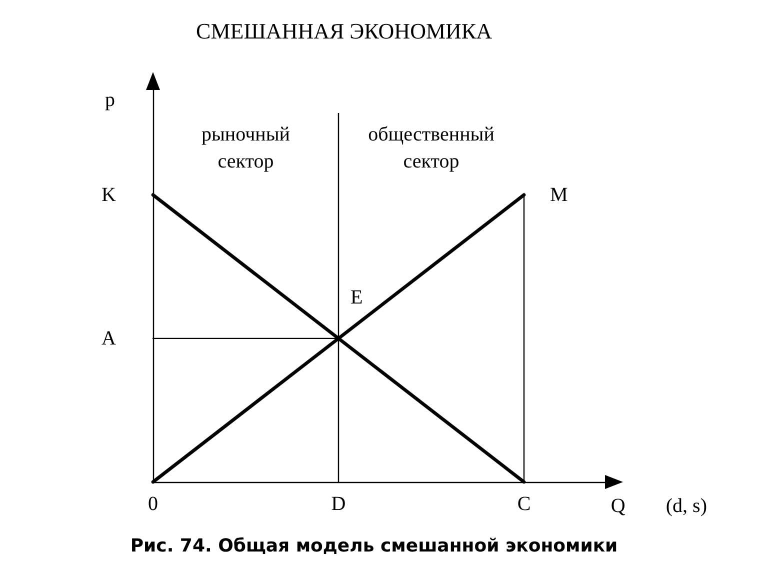  What do you see at coordinates (687, 506) in the screenshot?
I see `text: (d, s)` at bounding box center [687, 506].